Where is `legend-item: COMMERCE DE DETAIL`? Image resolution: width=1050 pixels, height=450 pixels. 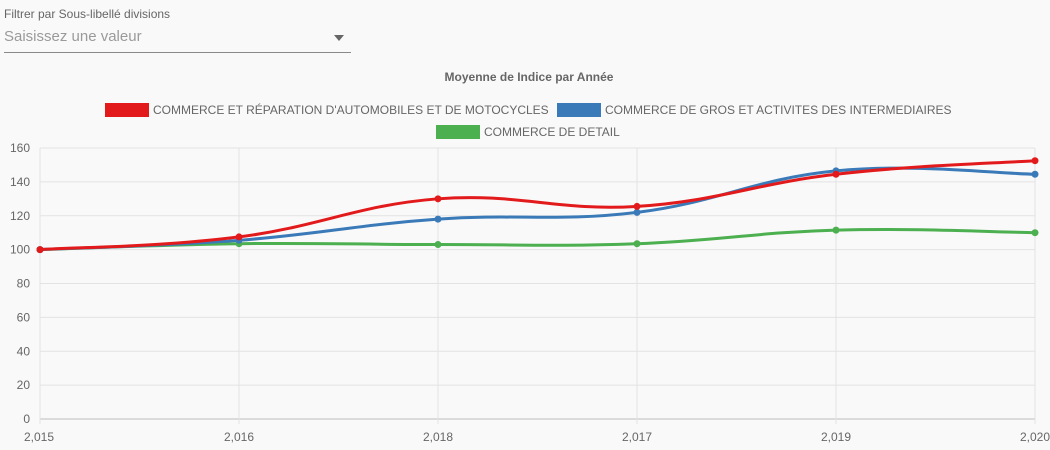 legend-item: COMMERCE DE DETAIL is located at coordinates (528, 132).